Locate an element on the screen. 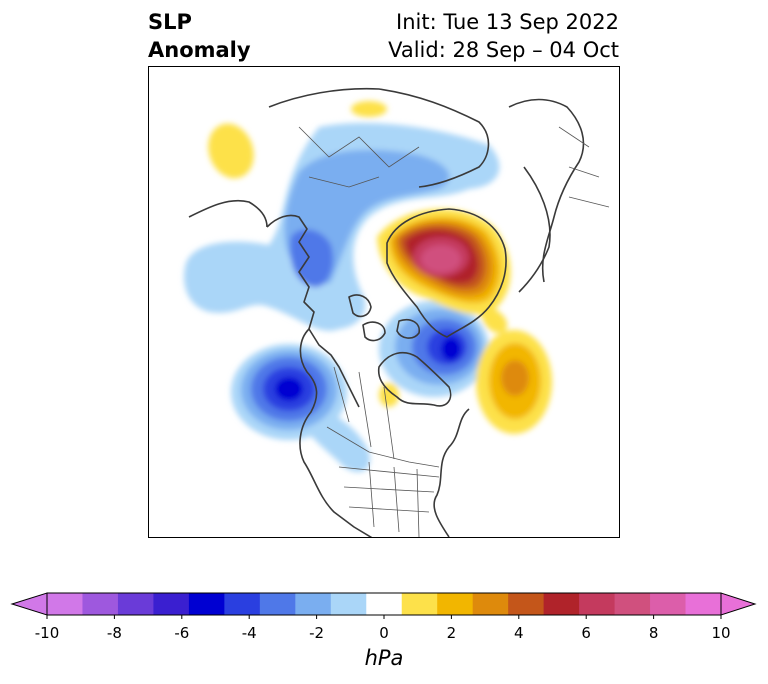 The height and width of the screenshot is (684, 768). europe-coast is located at coordinates (546, 190).